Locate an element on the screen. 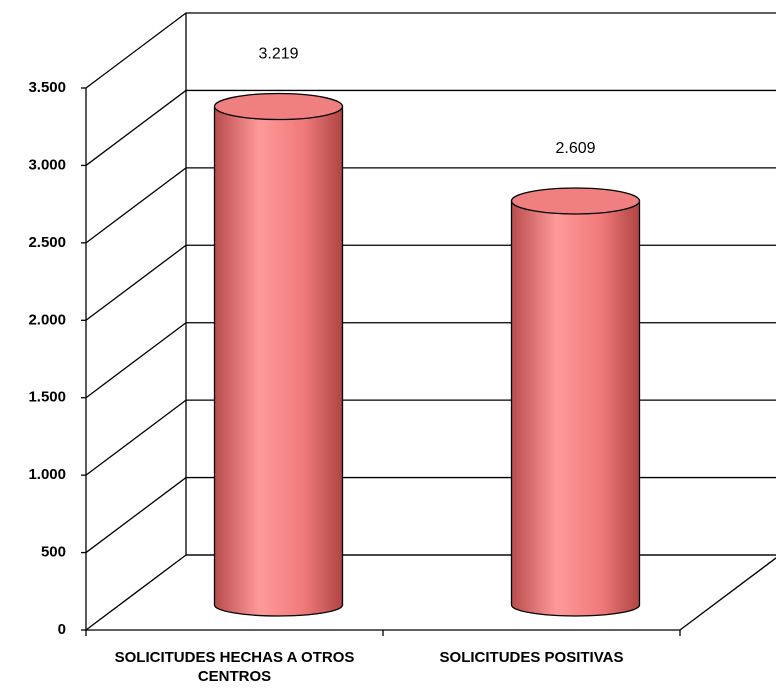  value-label: 3.219 is located at coordinates (278, 54).